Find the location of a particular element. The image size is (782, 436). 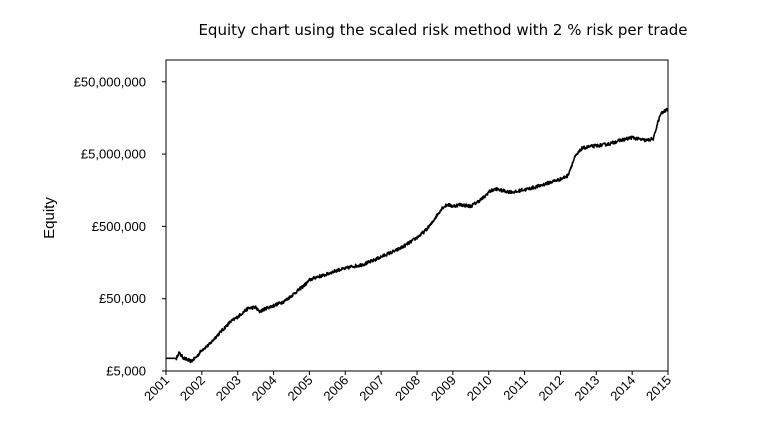

x-tick-label: 2015 is located at coordinates (658, 388).